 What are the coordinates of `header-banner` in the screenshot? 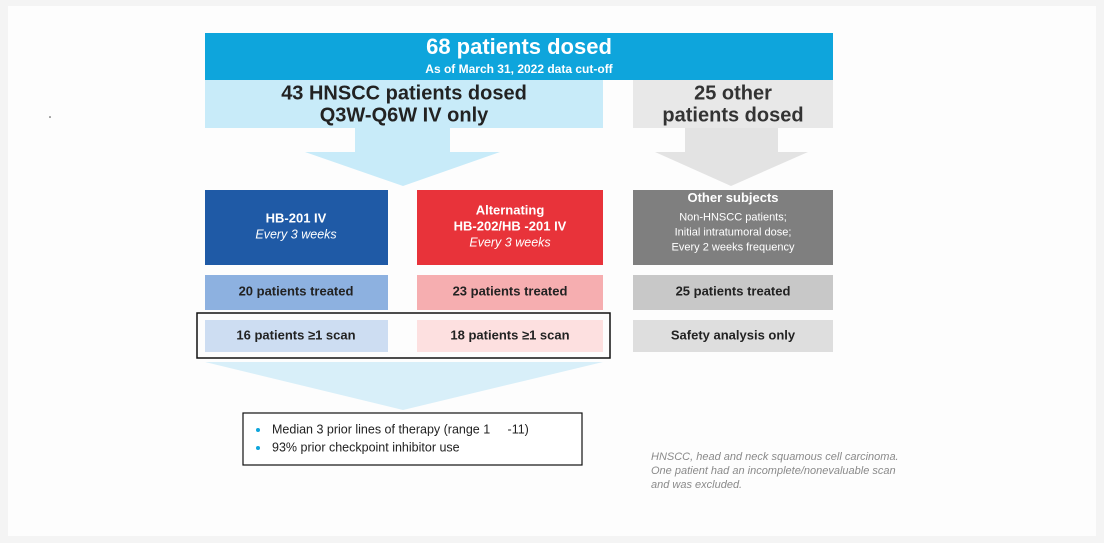 It's located at (519, 56).